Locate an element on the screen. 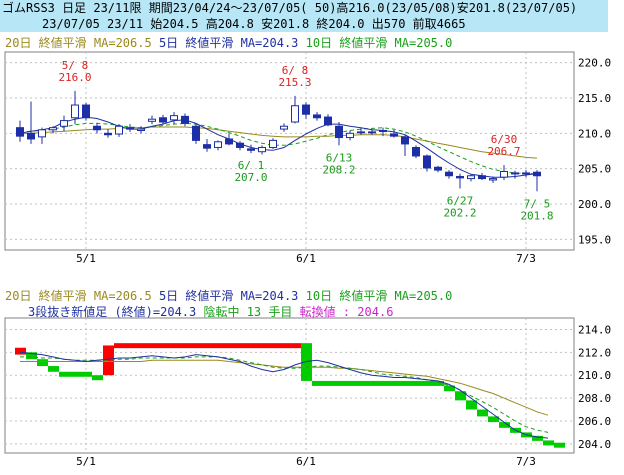 The image size is (624, 475). annotation-value: 206.7 is located at coordinates (503, 151).